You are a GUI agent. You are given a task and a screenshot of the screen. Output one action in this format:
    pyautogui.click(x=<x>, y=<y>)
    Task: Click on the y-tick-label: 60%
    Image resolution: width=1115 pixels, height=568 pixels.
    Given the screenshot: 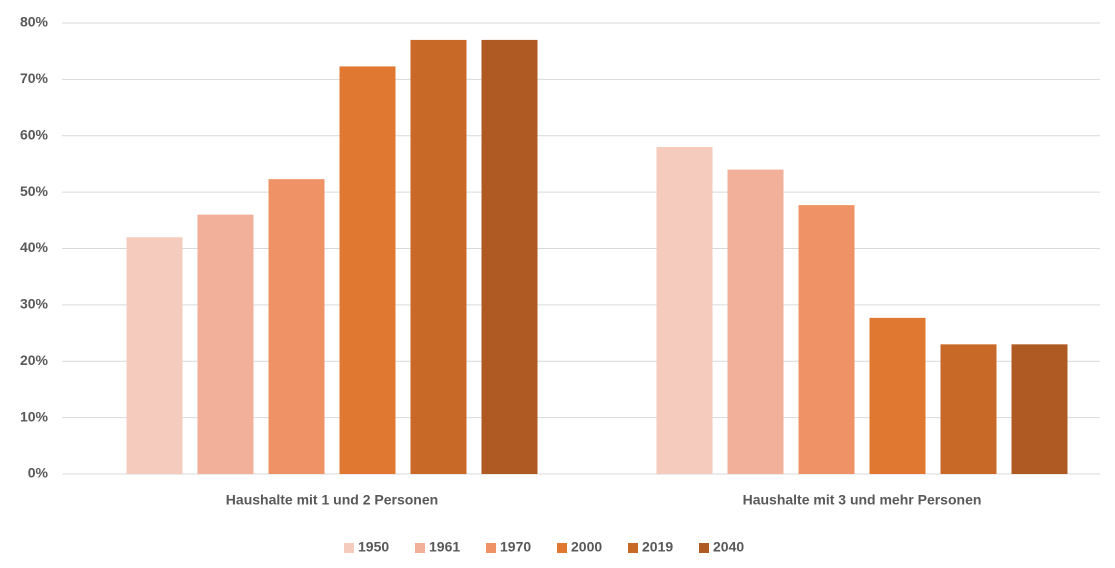 What is the action you would take?
    pyautogui.click(x=34, y=134)
    